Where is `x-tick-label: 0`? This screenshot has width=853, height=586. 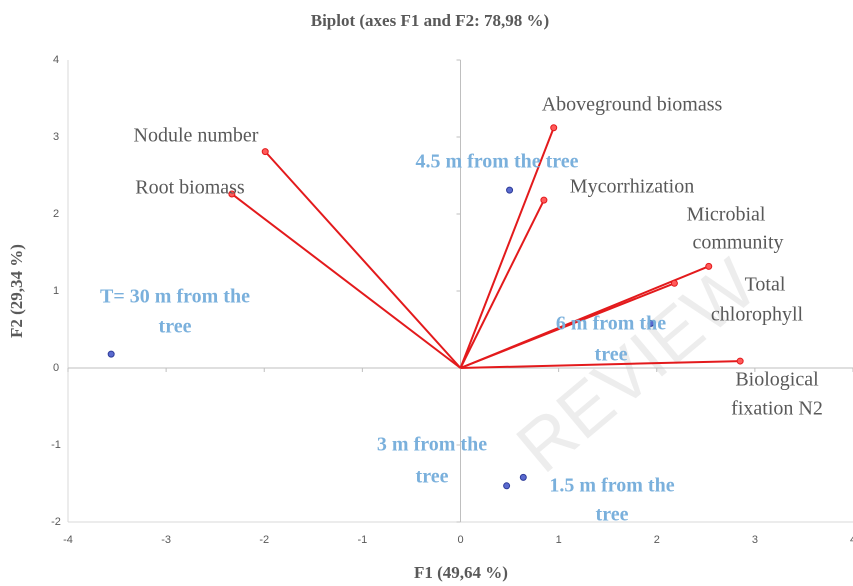 x-tick-label: 0 is located at coordinates (460, 540).